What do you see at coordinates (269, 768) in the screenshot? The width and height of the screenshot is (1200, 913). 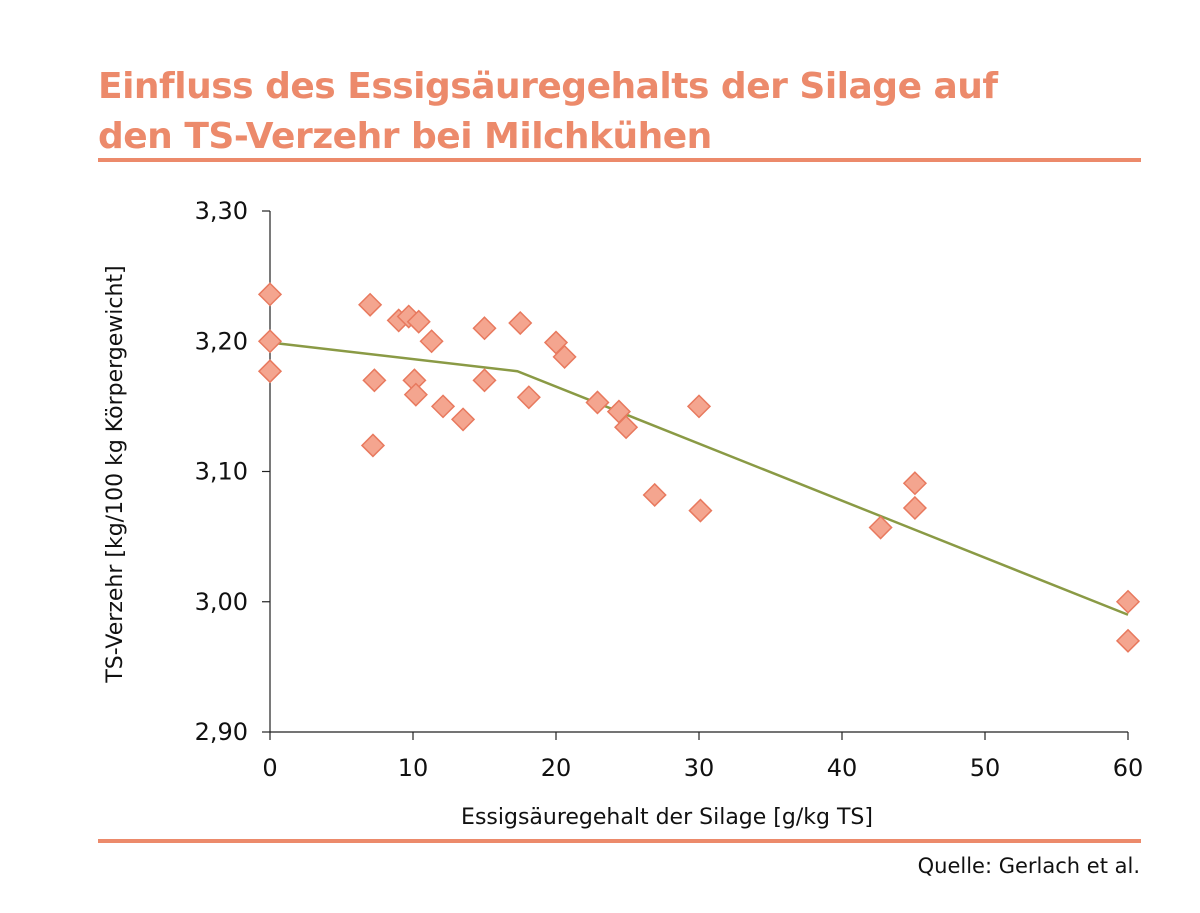 I see `x-tick-label: 0` at bounding box center [269, 768].